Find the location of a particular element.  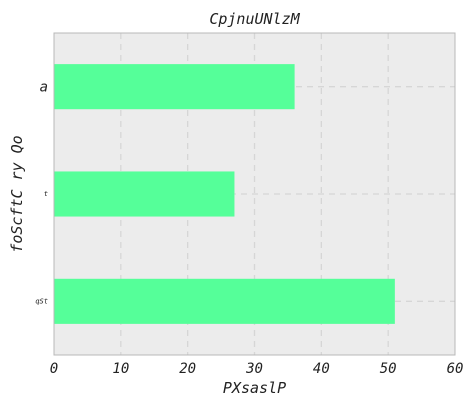

x-tick-label: 40 is located at coordinates (321, 369).